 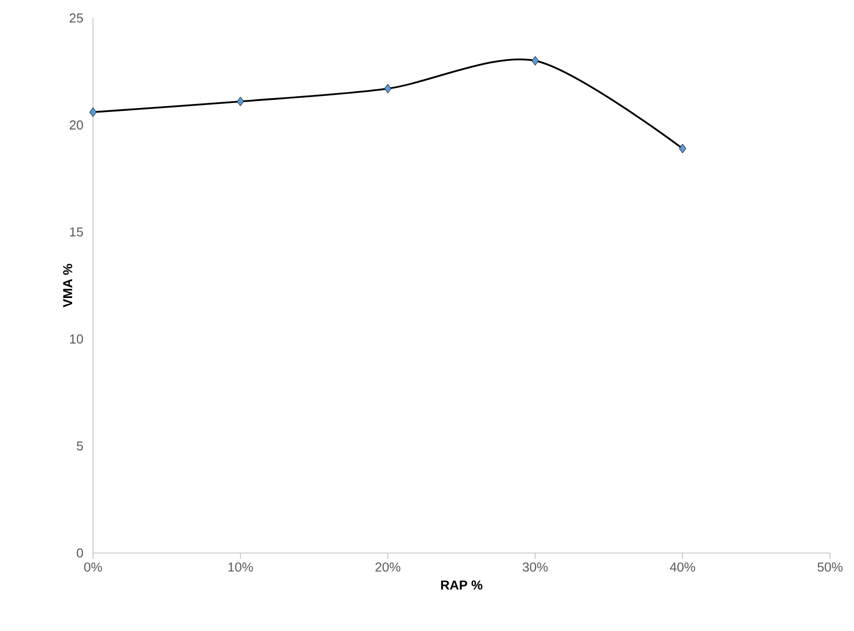 I want to click on y-tick-label: 25, so click(x=76, y=18).